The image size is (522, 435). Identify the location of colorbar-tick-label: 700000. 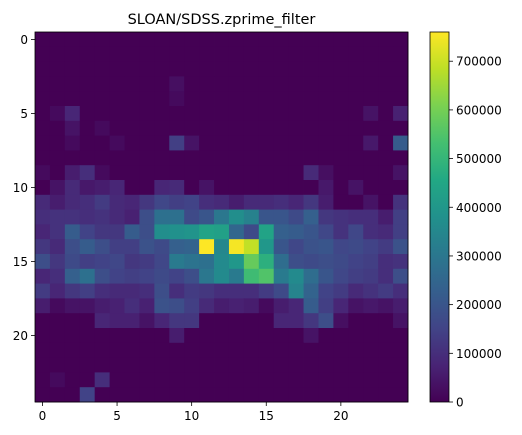
(479, 62).